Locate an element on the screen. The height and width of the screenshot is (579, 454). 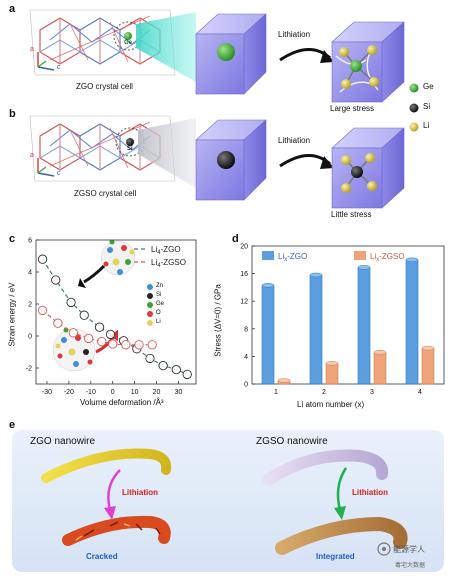
panel-a-ge-atom-small is located at coordinates (128, 36).